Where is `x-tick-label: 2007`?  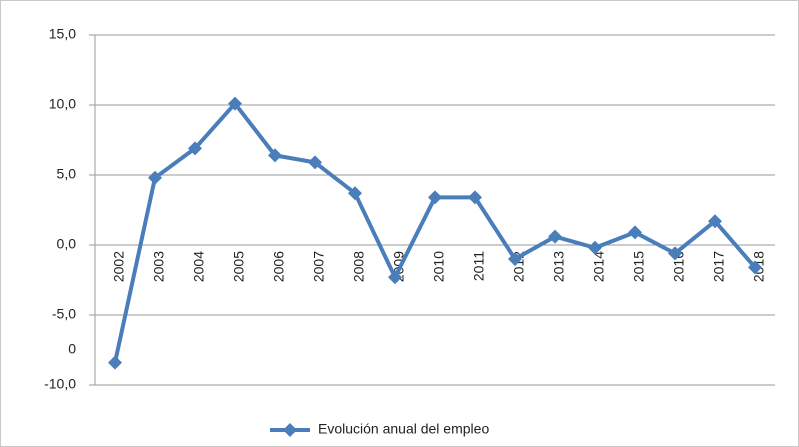
x-tick-label: 2007 is located at coordinates (319, 266).